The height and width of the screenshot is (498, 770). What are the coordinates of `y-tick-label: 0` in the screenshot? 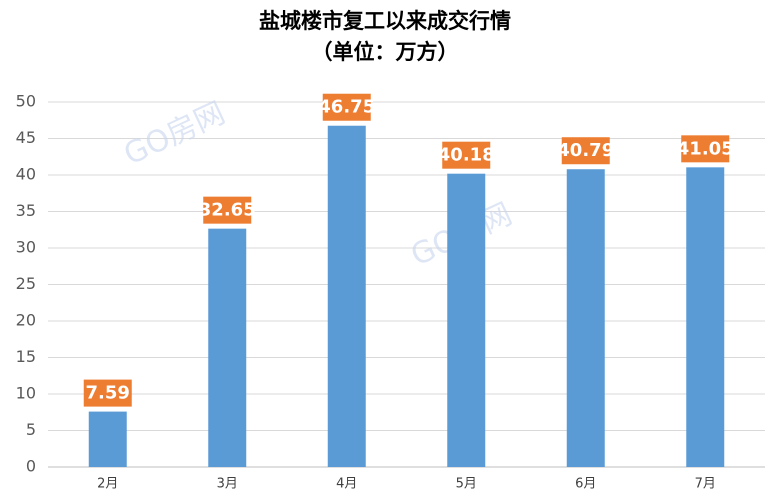 It's located at (31, 466).